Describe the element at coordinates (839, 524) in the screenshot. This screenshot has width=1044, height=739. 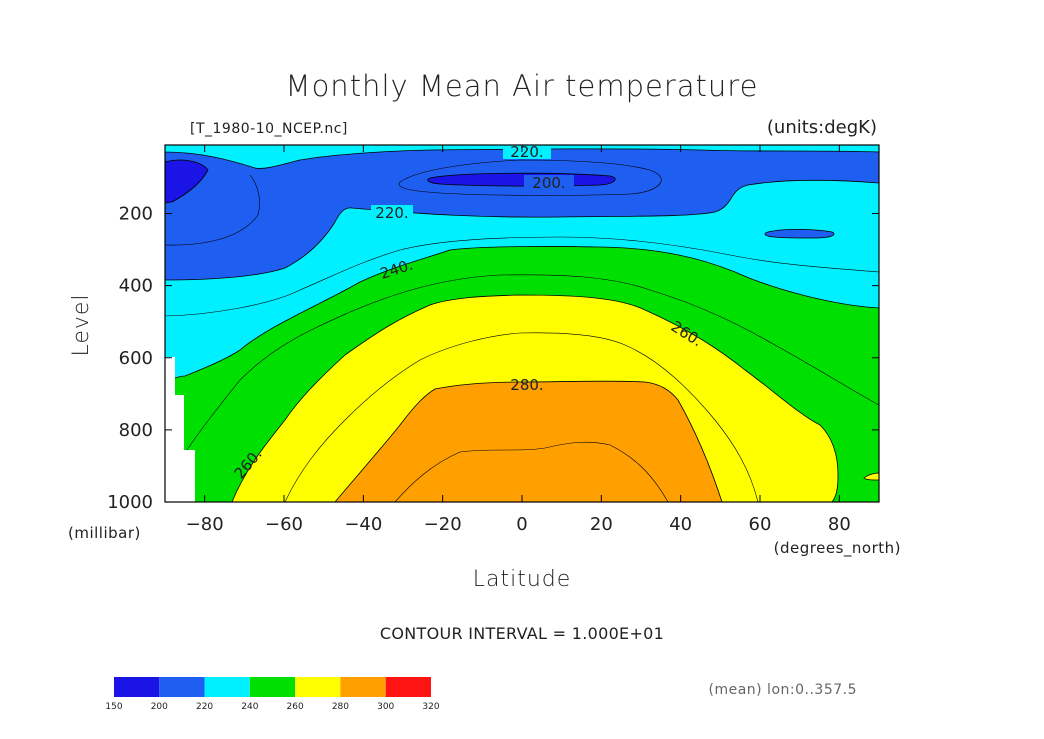
I see `x-tick-label: 80` at that location.